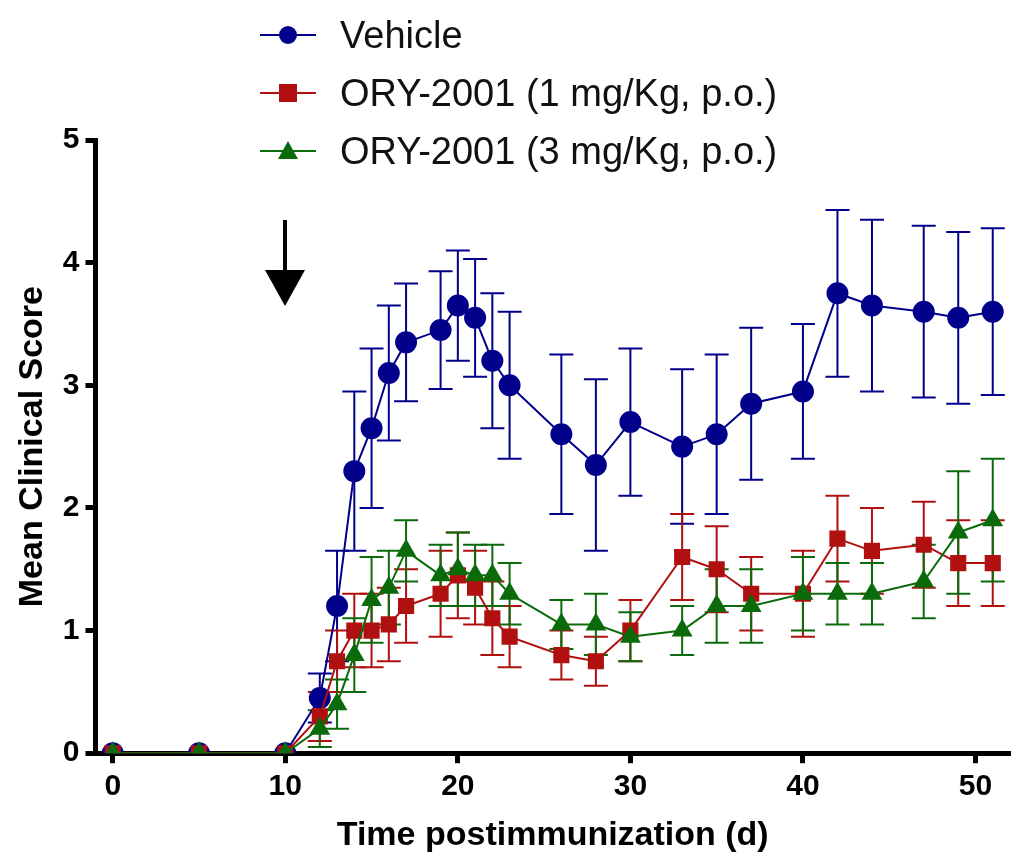 This screenshot has width=1022, height=864. What do you see at coordinates (803, 785) in the screenshot?
I see `x-tick-label: 40` at bounding box center [803, 785].